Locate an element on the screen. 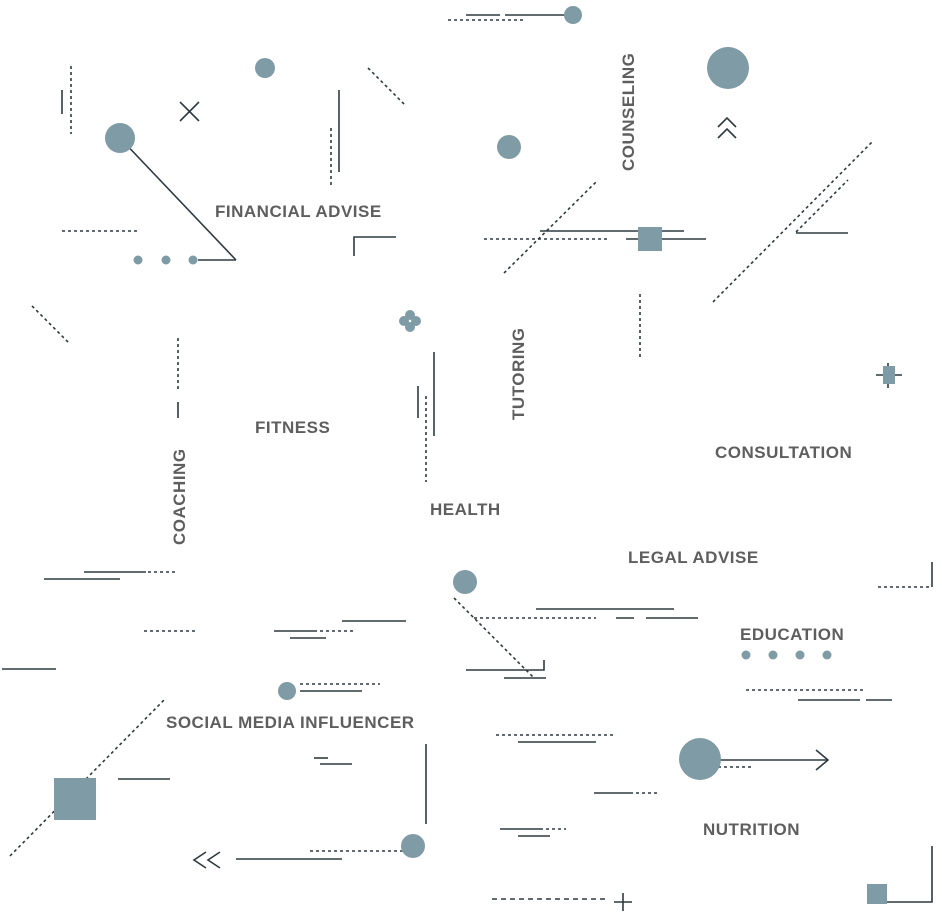 This screenshot has width=942, height=915. arrow-right-icon-stroke is located at coordinates (822, 760).